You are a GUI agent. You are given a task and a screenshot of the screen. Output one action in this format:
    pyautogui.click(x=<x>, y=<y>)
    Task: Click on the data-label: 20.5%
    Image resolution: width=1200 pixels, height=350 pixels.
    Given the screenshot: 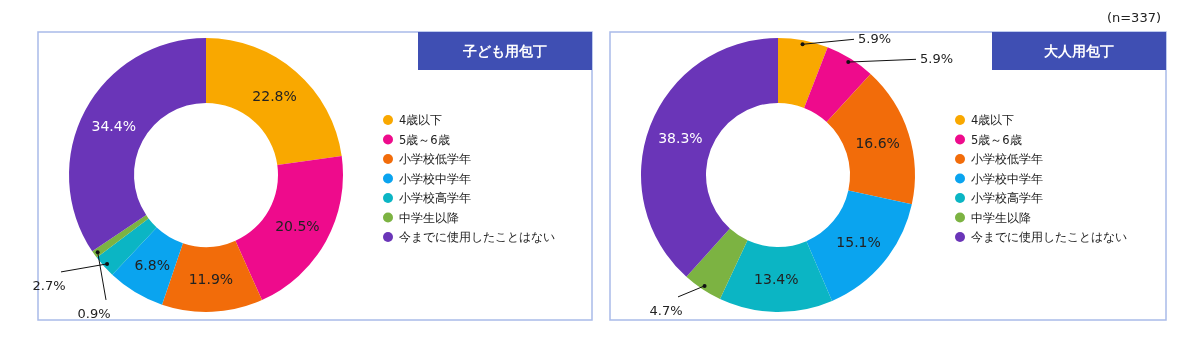 What is the action you would take?
    pyautogui.click(x=297, y=225)
    